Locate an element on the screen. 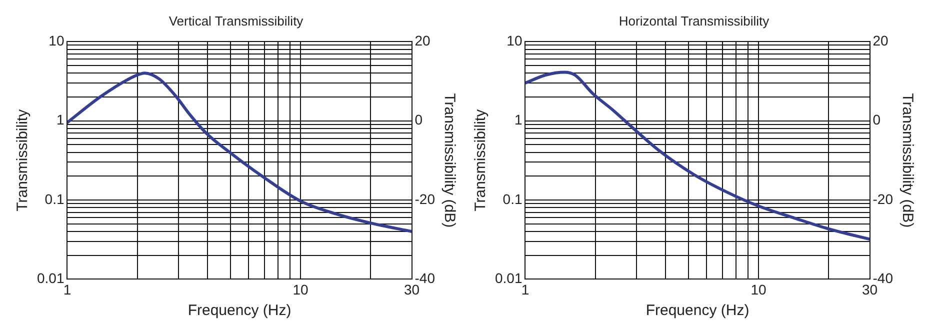 This screenshot has height=325, width=933. chart-title: Vertical Transmissibility is located at coordinates (236, 20).